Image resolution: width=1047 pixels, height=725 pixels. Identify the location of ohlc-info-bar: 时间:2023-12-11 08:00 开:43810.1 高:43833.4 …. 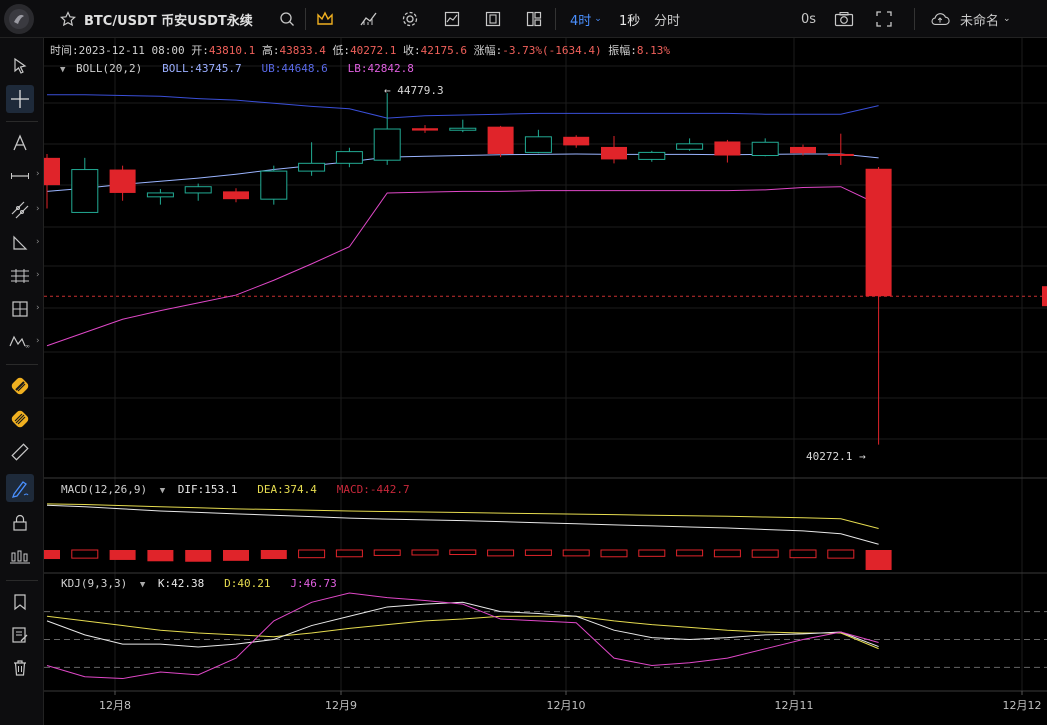
(360, 50).